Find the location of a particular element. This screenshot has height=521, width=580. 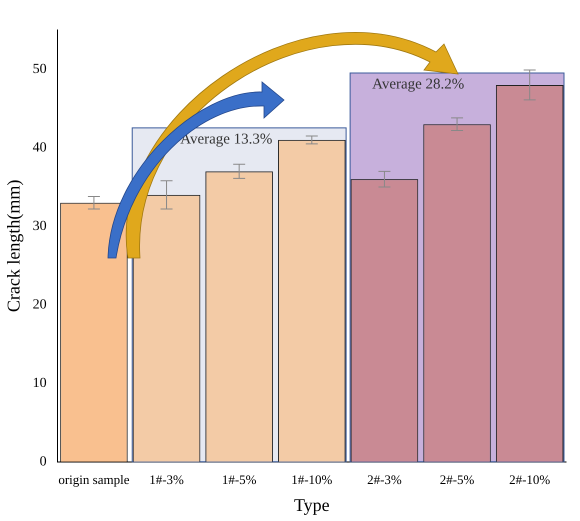

y-tick-label: 40 is located at coordinates (39, 148).